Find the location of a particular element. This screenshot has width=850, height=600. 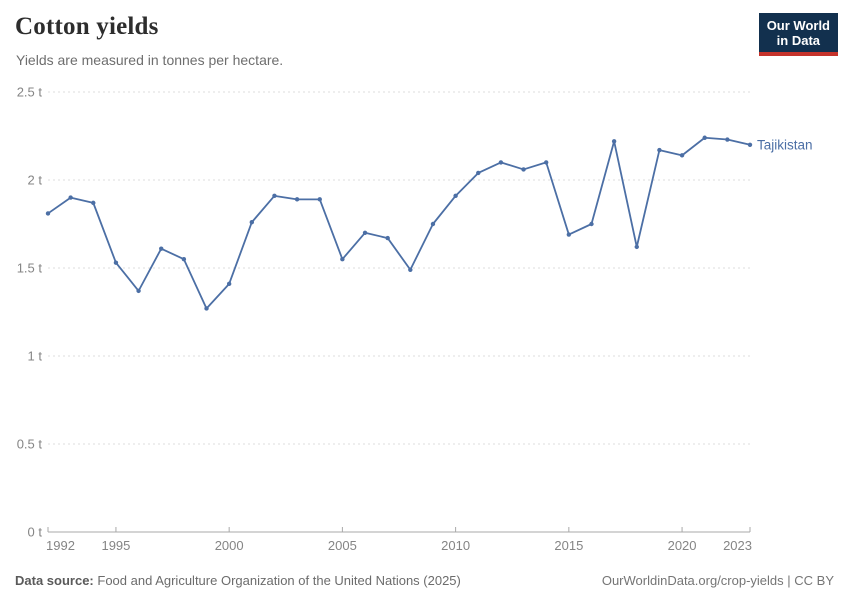

y-axis-tick-label: 1.5 t is located at coordinates (30, 268).